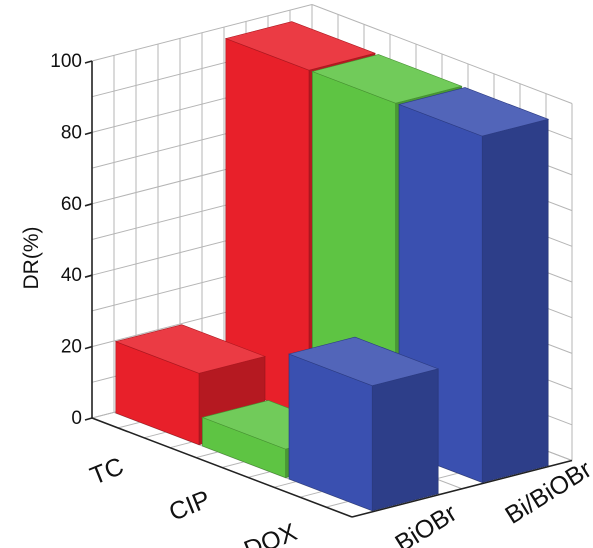 The width and height of the screenshot is (593, 548). Describe the element at coordinates (71, 132) in the screenshot. I see `y-tick-label: 80` at that location.